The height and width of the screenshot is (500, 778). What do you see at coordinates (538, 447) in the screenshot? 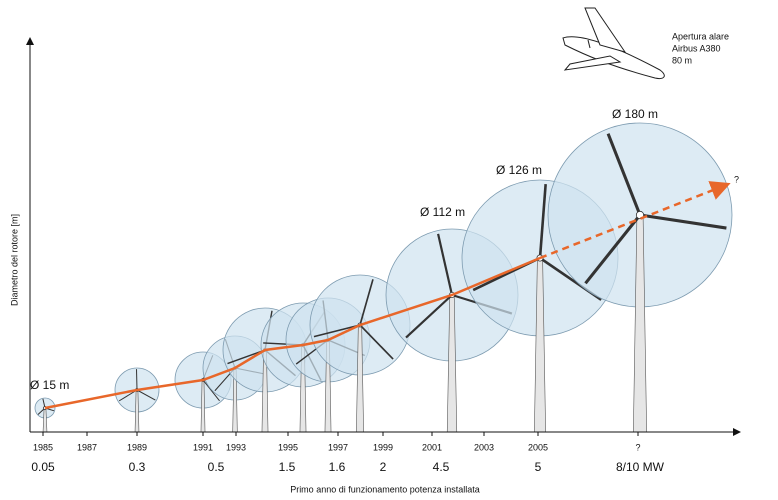
I see `year-label: 2005` at bounding box center [538, 447].